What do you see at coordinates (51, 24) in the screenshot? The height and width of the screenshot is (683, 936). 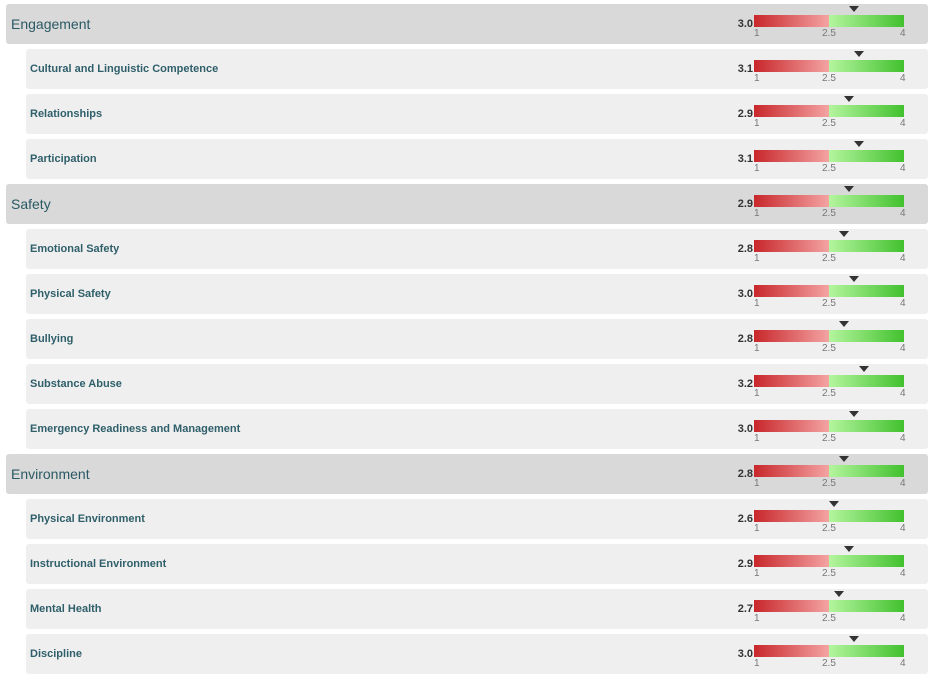 I see `category-label: Engagement` at bounding box center [51, 24].